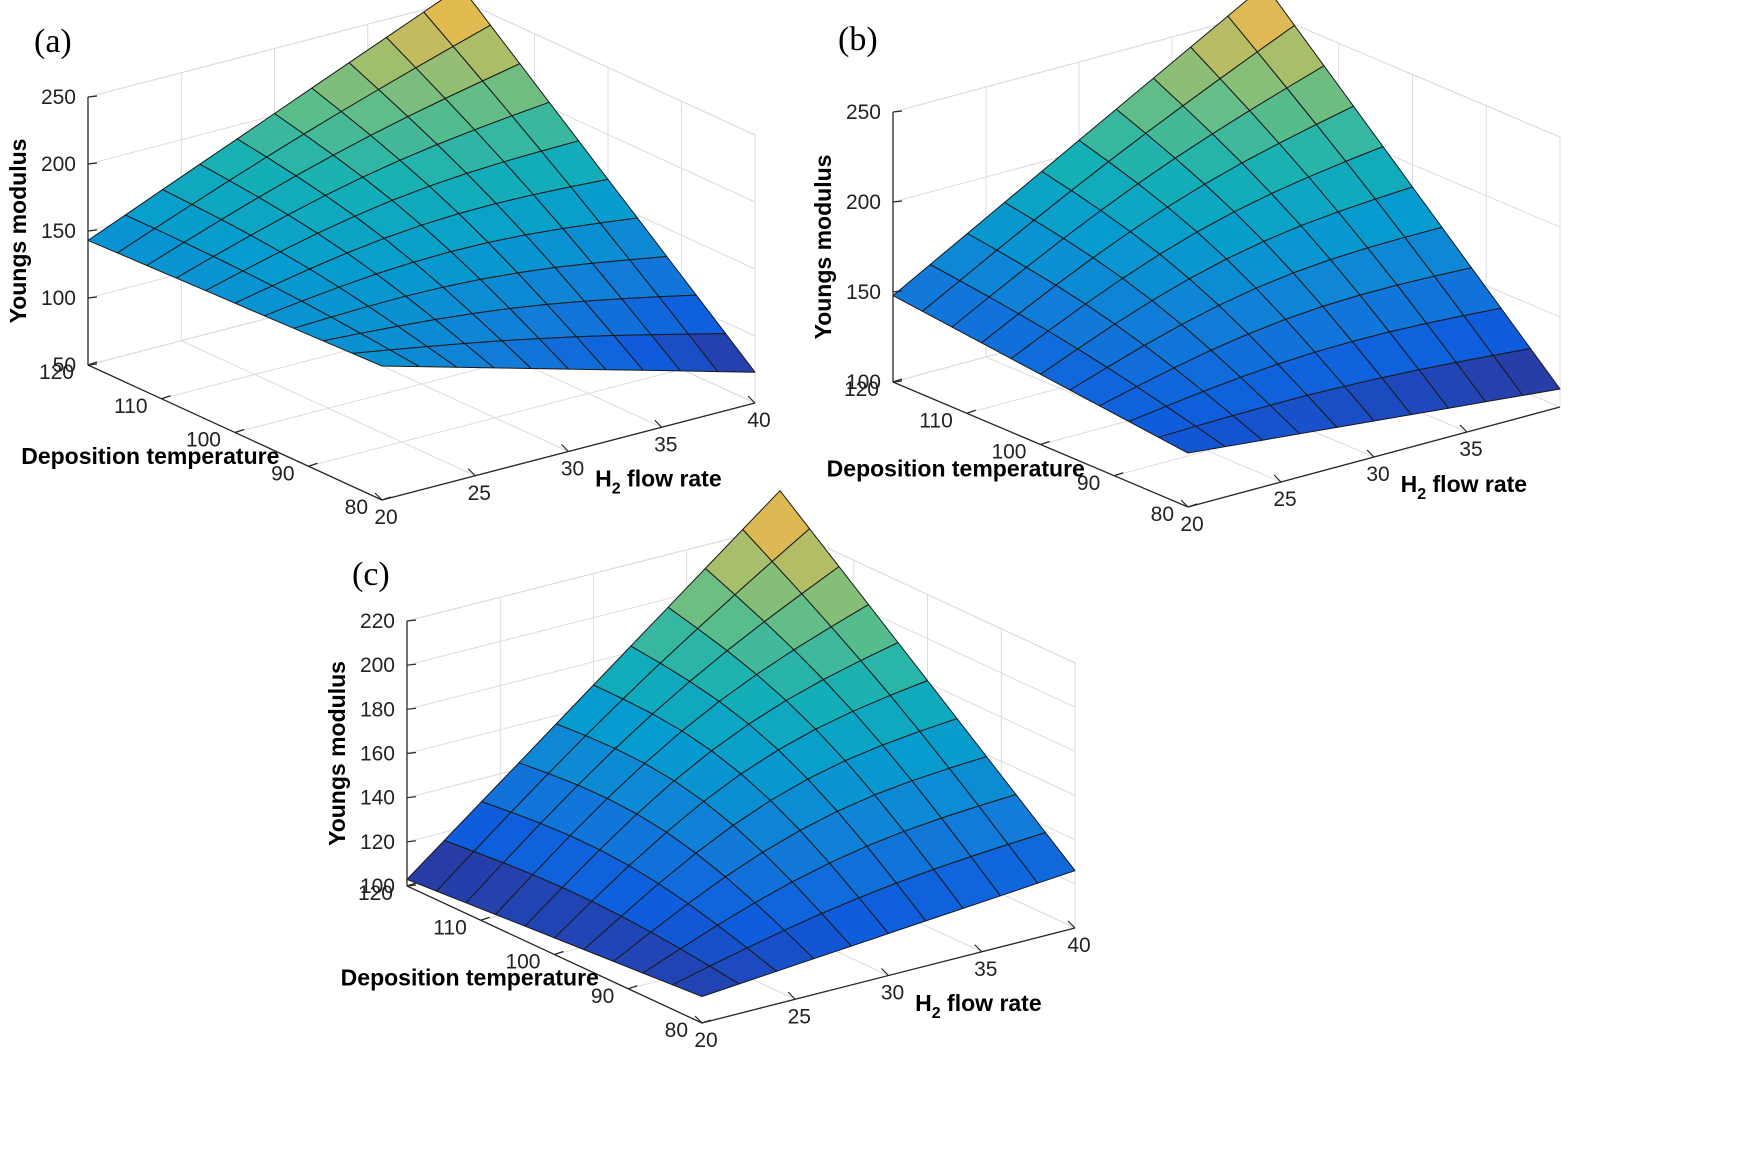  What do you see at coordinates (377, 754) in the screenshot?
I see `z-tick-label: 160` at bounding box center [377, 754].